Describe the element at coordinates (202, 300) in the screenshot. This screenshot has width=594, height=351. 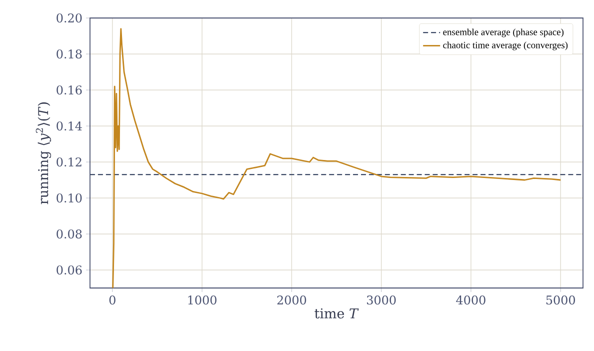
I see `x-tick-label: 1000` at that location.